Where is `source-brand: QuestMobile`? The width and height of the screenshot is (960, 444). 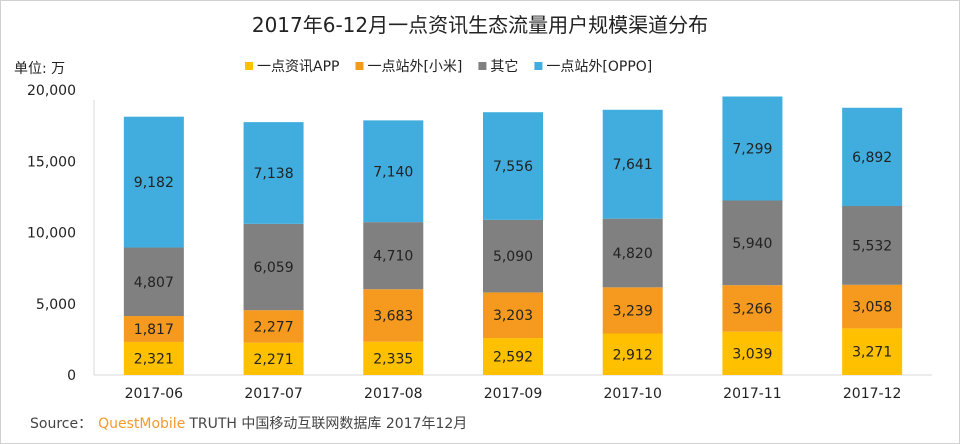
source-brand: QuestMobile is located at coordinates (141, 424).